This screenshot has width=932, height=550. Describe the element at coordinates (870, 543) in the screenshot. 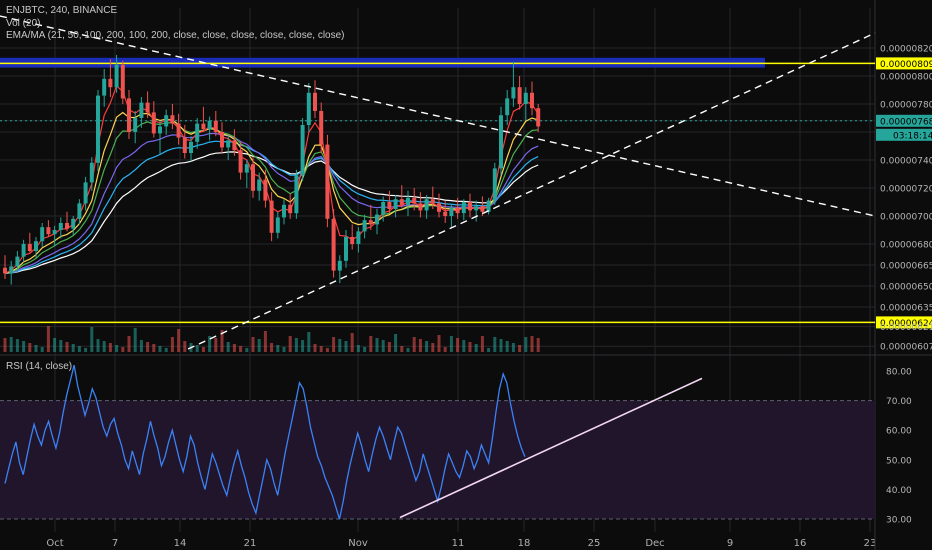

I see `x-tick-label: 23` at that location.